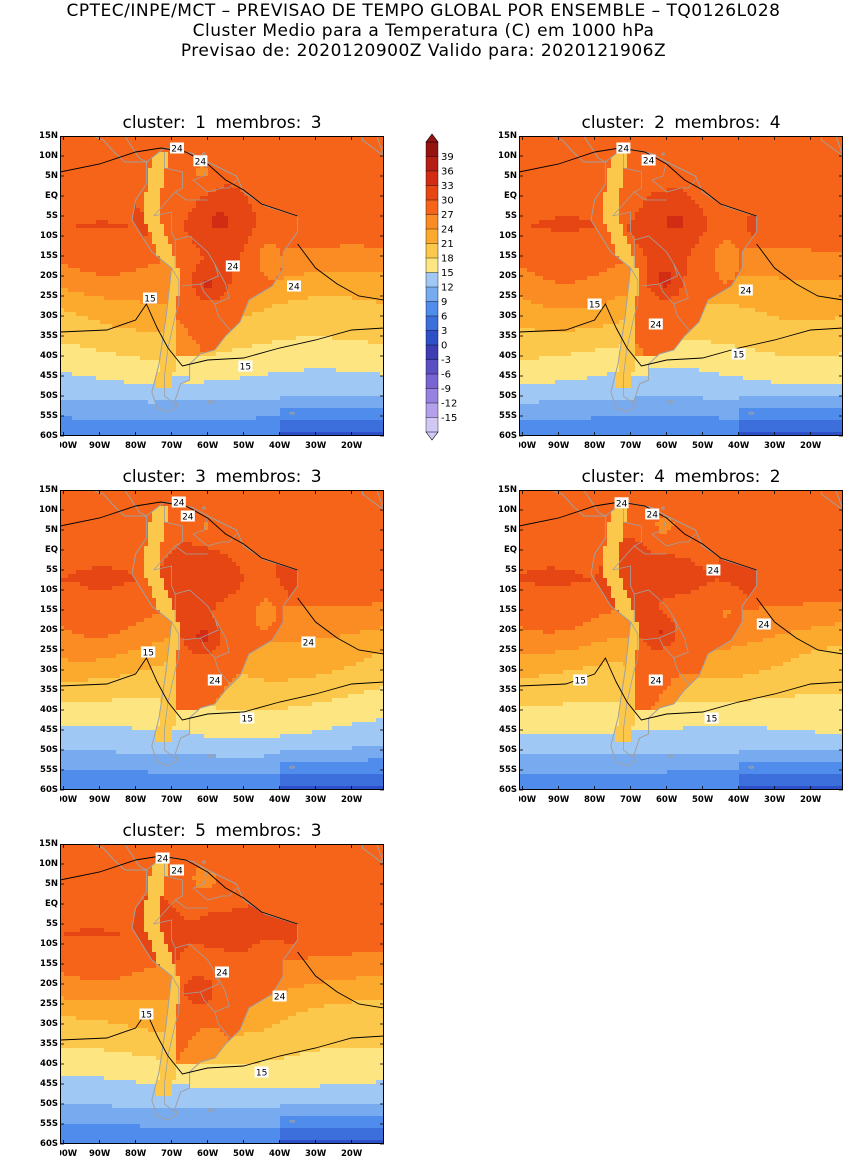 The image size is (847, 1176). Describe the element at coordinates (447, 259) in the screenshot. I see `legend-level-label: 18` at that location.